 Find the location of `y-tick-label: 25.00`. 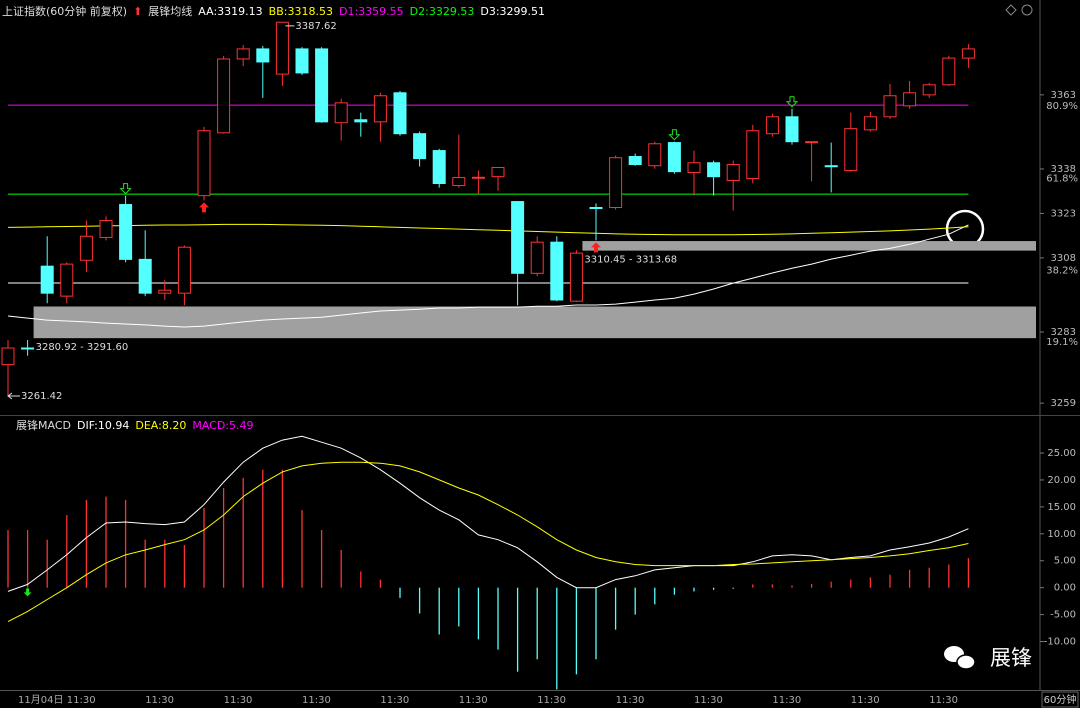

y-tick-label: 25.00 is located at coordinates (1061, 453).